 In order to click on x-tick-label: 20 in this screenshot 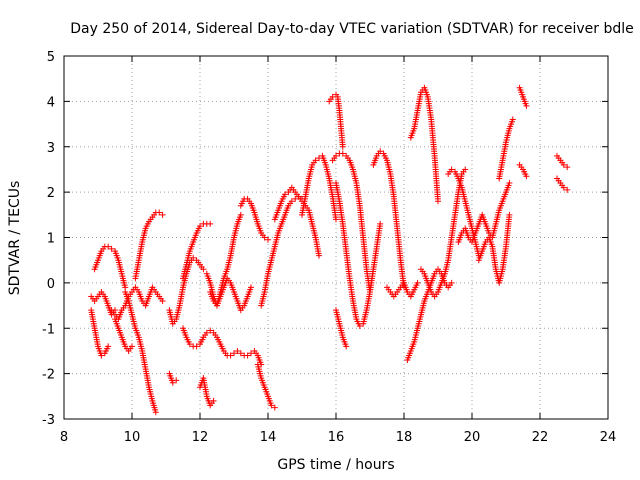, I will do `click(472, 437)`.